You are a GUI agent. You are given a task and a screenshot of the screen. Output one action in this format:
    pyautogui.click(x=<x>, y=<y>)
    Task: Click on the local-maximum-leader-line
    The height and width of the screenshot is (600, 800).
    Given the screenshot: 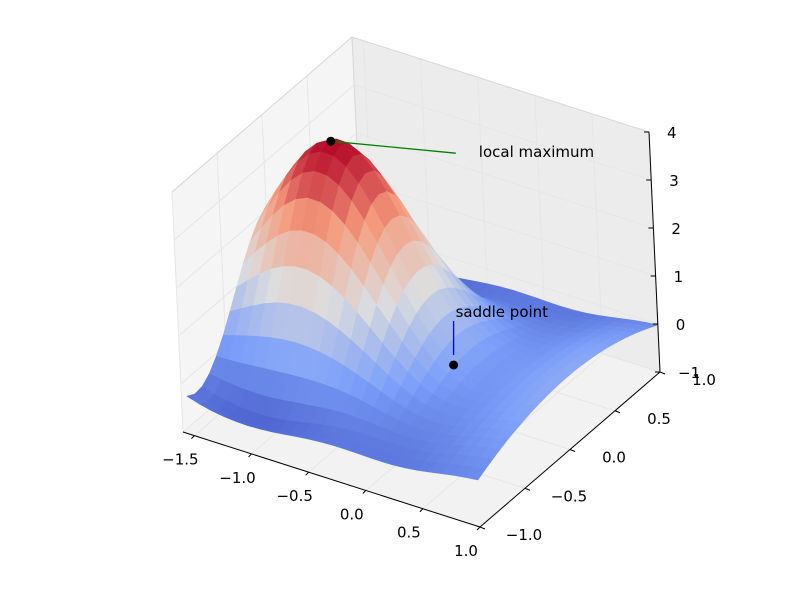 What is the action you would take?
    pyautogui.click(x=393, y=147)
    